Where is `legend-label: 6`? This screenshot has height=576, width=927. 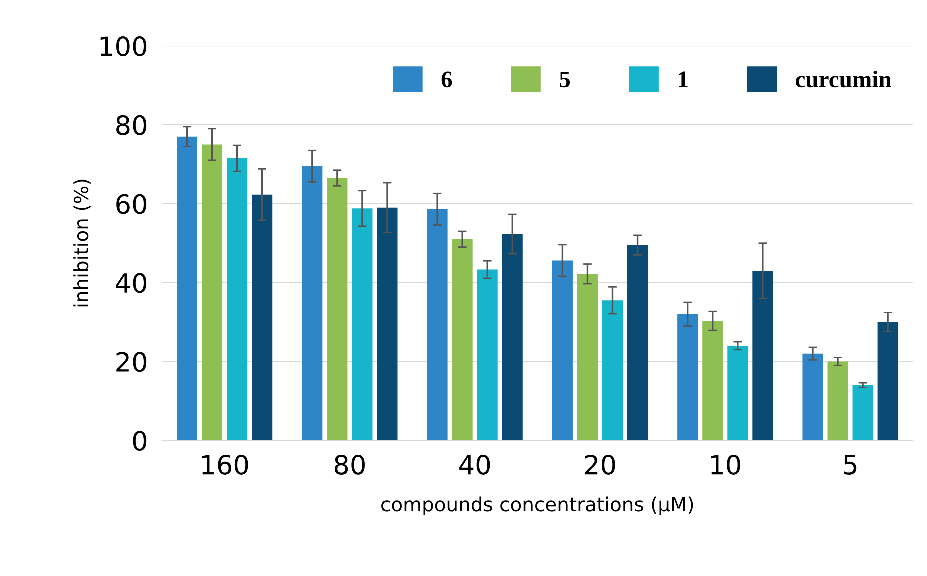
legend-label: 6 is located at coordinates (447, 80).